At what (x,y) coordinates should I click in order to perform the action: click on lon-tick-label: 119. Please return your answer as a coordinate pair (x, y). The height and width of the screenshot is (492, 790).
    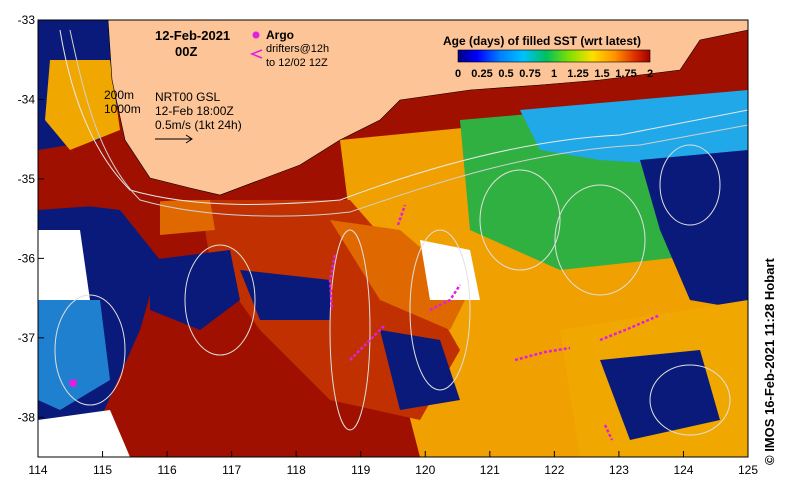
    Looking at the image, I should click on (360, 470).